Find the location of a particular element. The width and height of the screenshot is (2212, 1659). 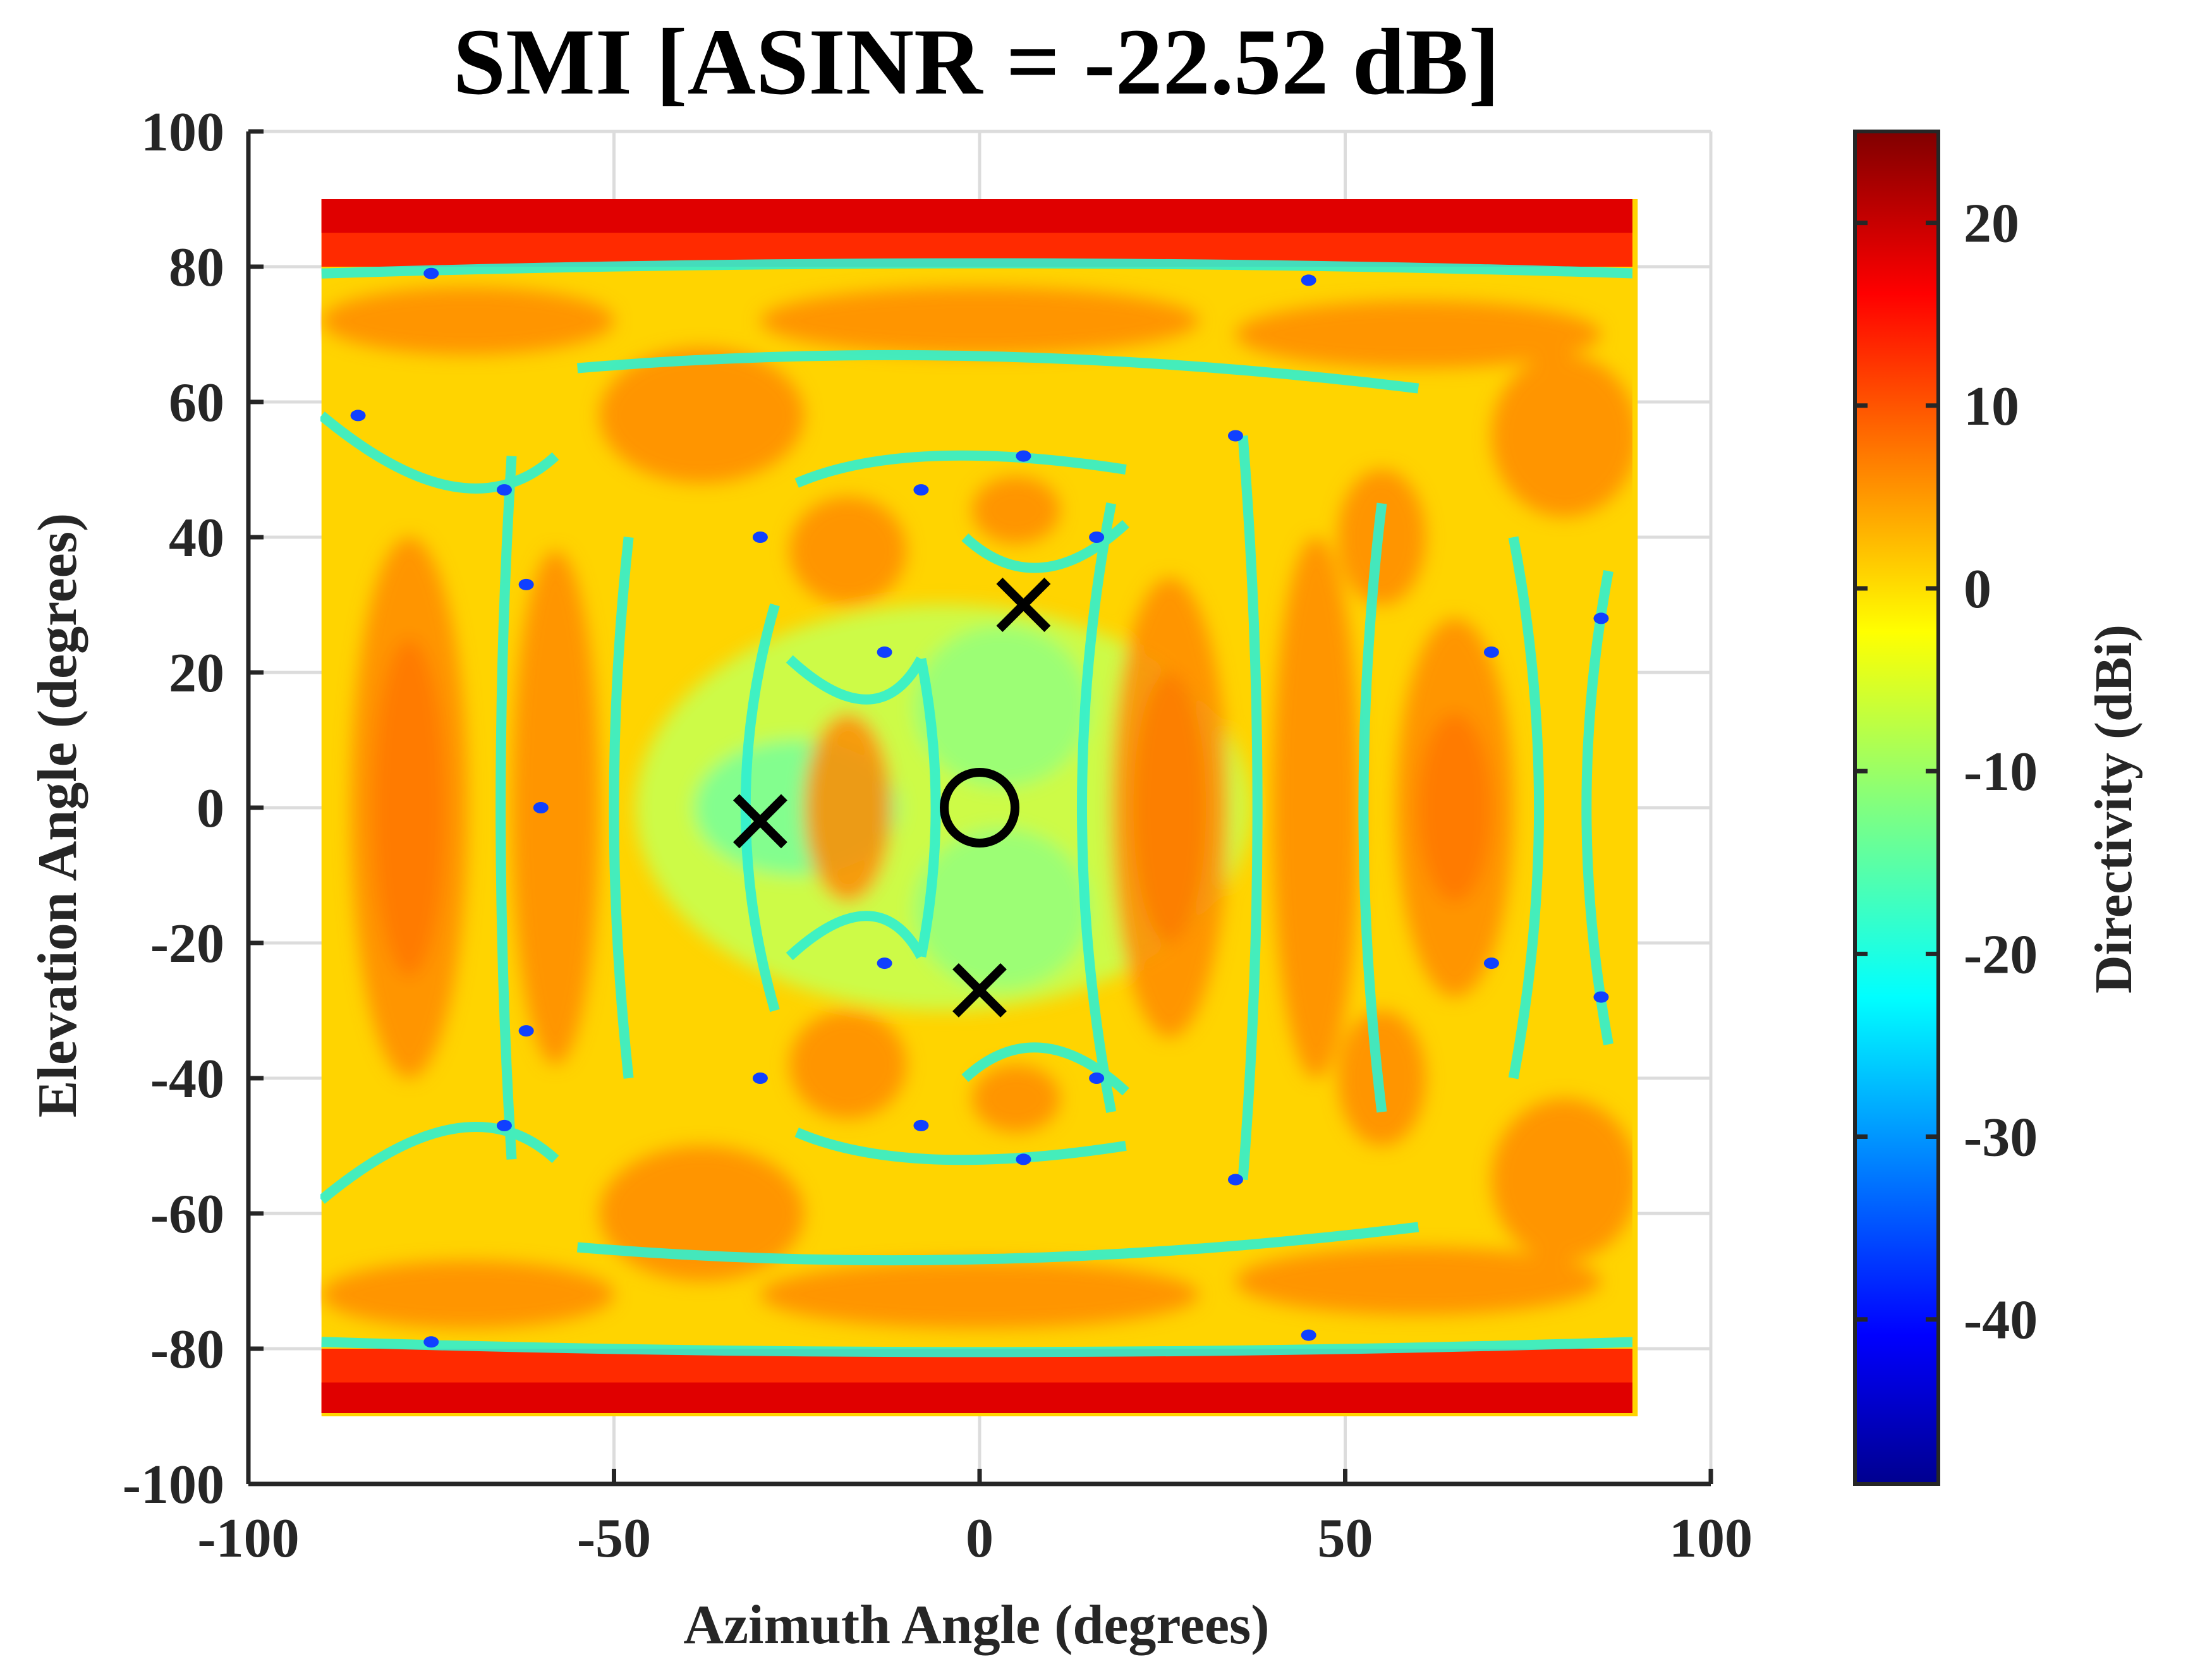

colorbar-tick-label: -10 is located at coordinates (2001, 772).